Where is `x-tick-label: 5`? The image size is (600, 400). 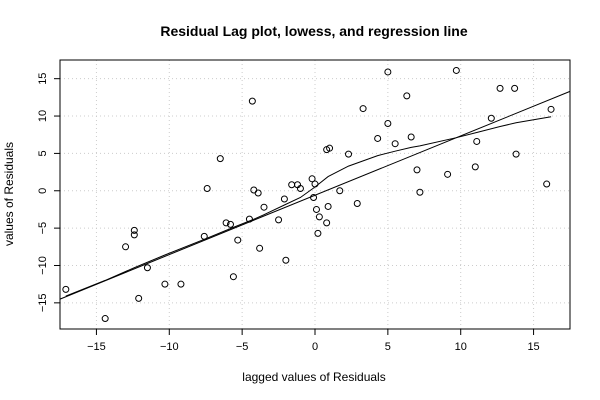 x-tick-label: 5 is located at coordinates (388, 347).